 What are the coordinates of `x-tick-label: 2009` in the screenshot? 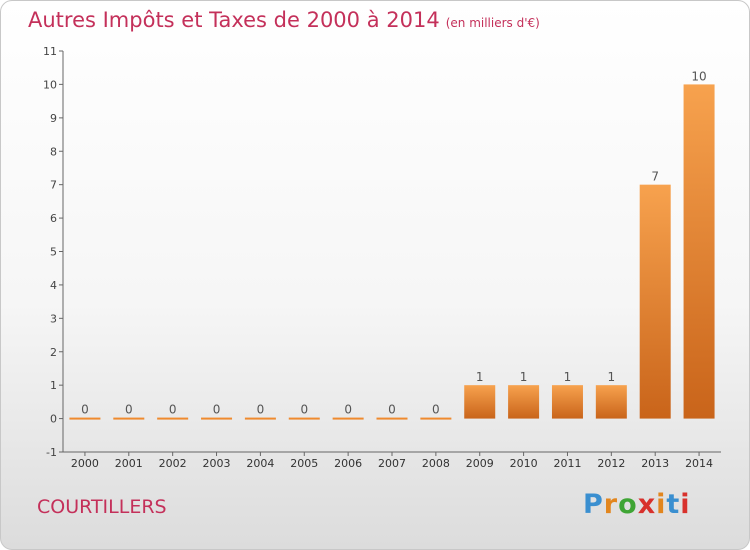 It's located at (480, 463).